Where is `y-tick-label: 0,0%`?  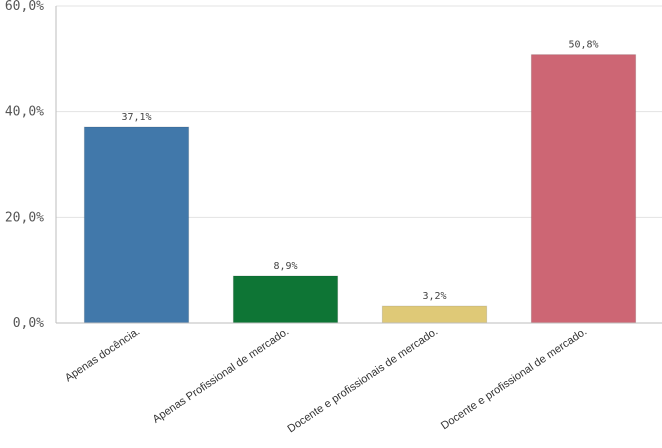 y-tick-label: 0,0% is located at coordinates (28, 323).